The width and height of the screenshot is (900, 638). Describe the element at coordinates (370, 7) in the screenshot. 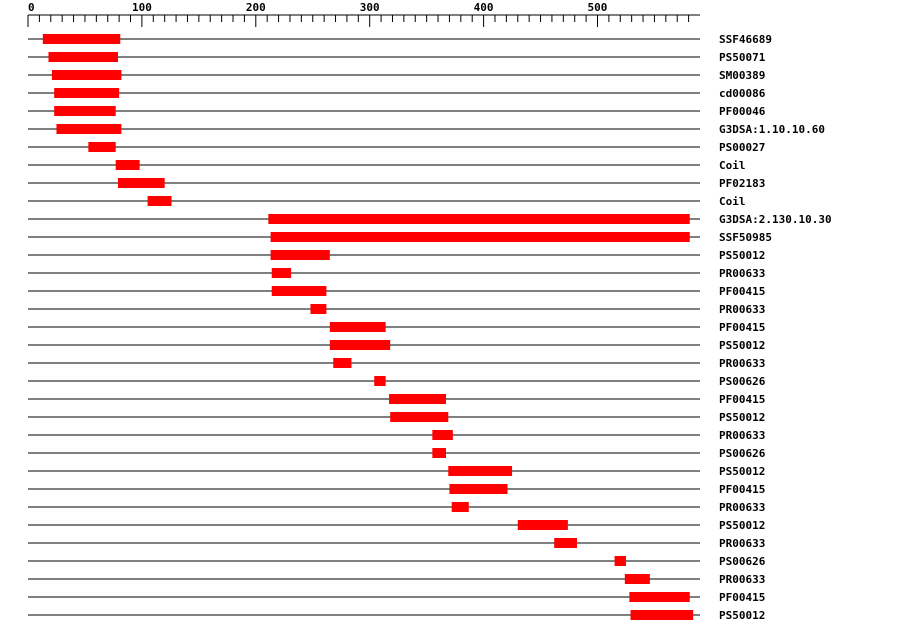

I see `x-tick-label: 300` at that location.